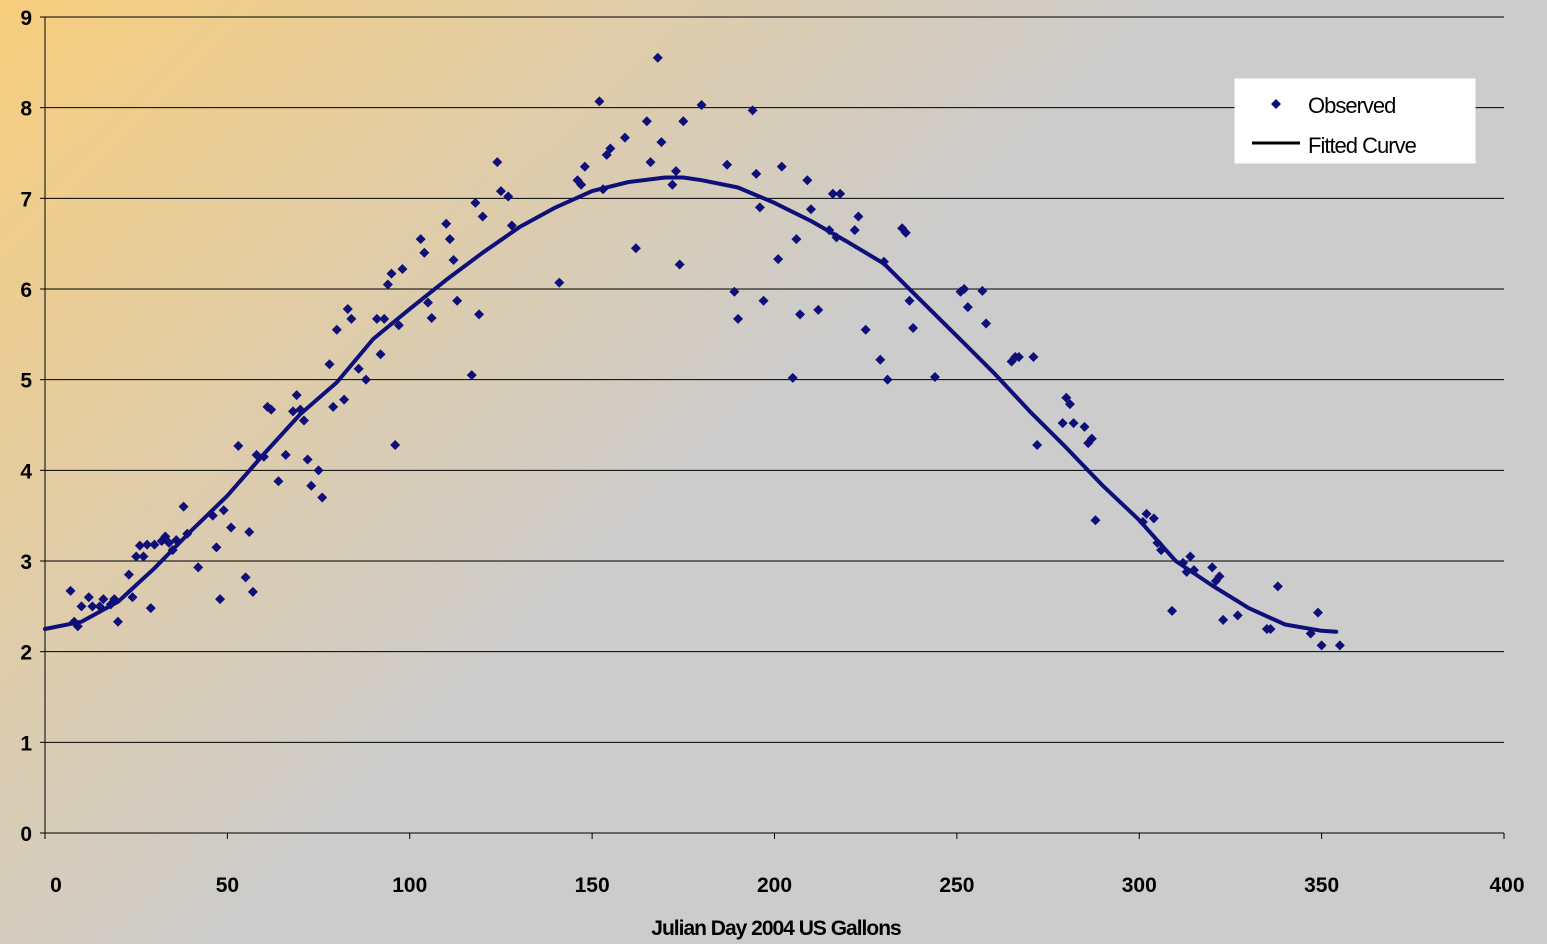 This screenshot has height=944, width=1547. I want to click on x-tick-label-50: 50, so click(227, 885).